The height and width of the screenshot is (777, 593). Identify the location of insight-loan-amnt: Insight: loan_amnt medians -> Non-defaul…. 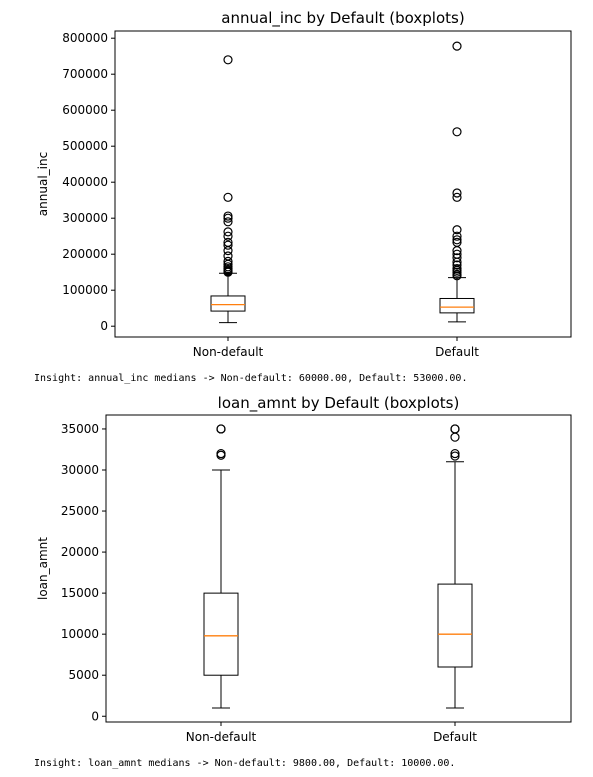
(245, 763).